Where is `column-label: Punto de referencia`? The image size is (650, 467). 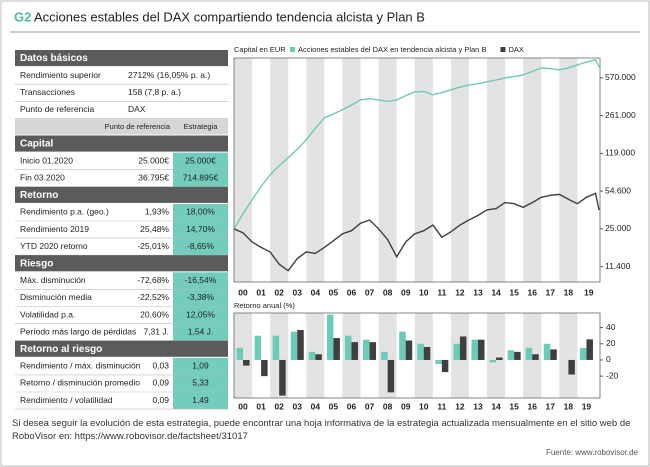 column-label: Punto de referencia is located at coordinates (138, 126).